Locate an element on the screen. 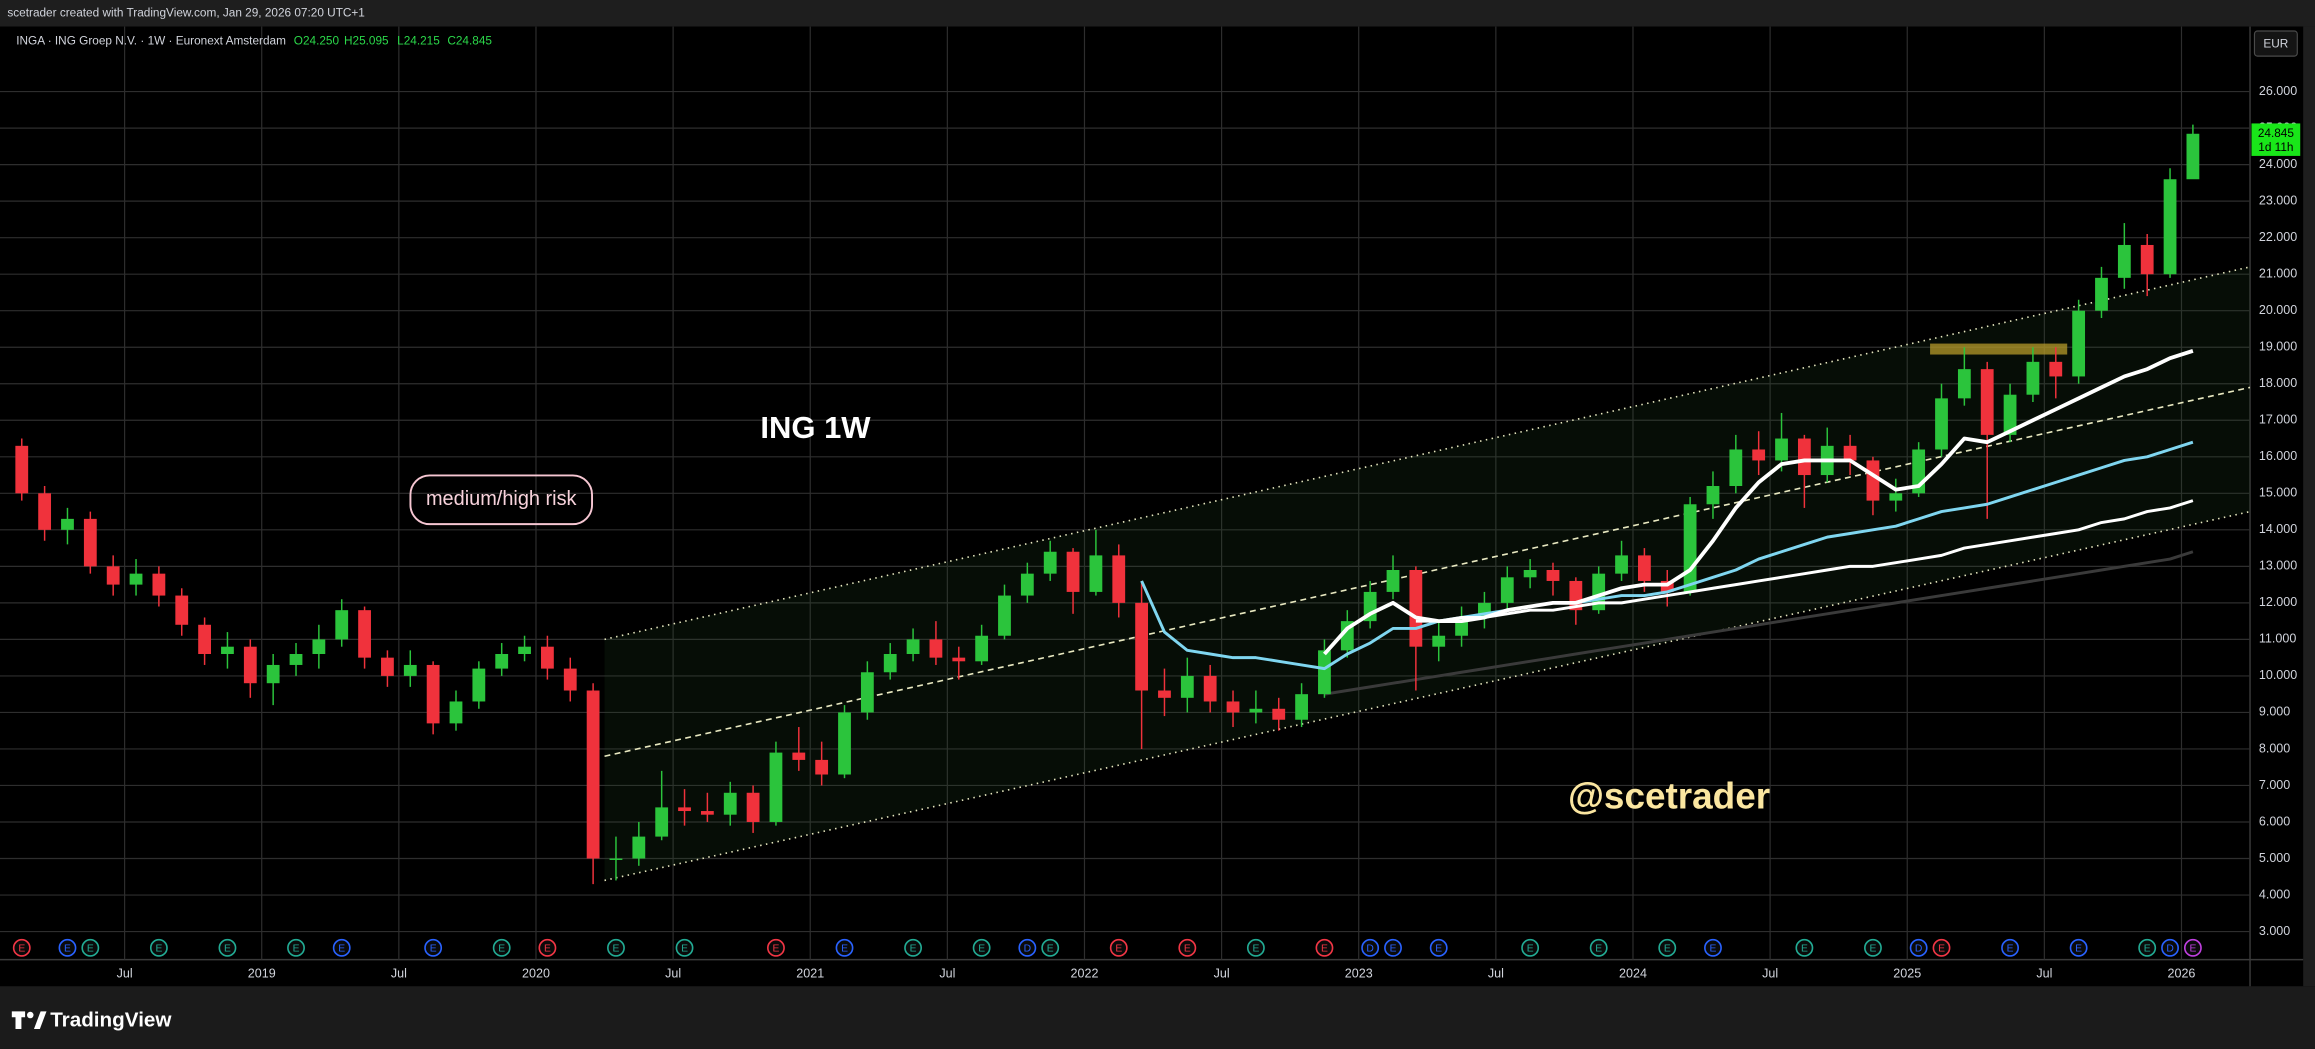 The width and height of the screenshot is (2315, 1049). moving-average is located at coordinates (1758, 502).